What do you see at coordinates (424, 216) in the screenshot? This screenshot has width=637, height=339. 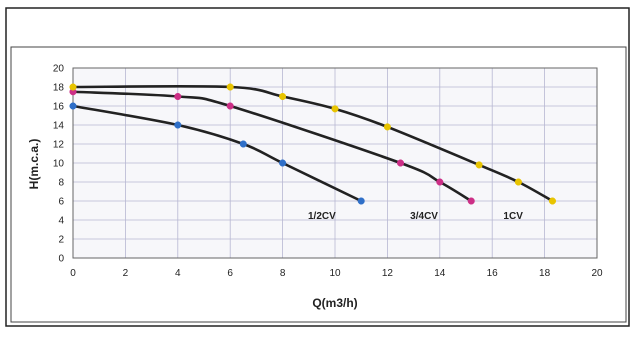 I see `series-label: 3/4CV` at bounding box center [424, 216].